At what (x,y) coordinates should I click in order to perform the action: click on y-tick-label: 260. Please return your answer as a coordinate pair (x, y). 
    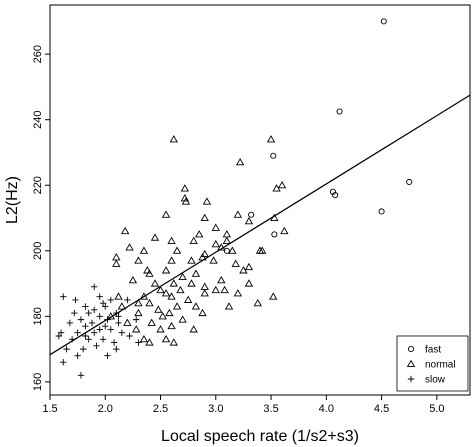
    Looking at the image, I should click on (38, 54).